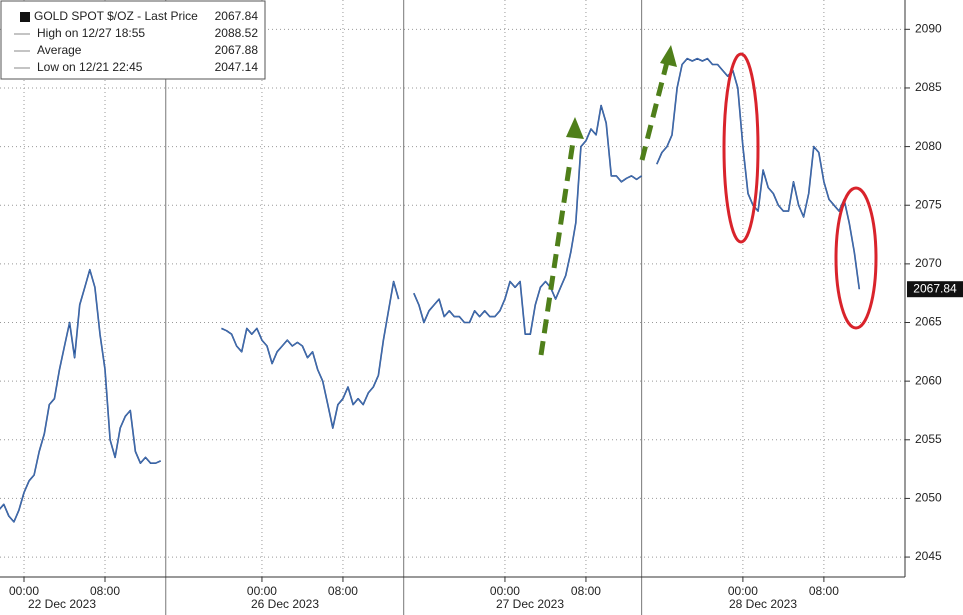 The height and width of the screenshot is (615, 963). What do you see at coordinates (763, 604) in the screenshot?
I see `date-label: 28 Dec 2023` at bounding box center [763, 604].